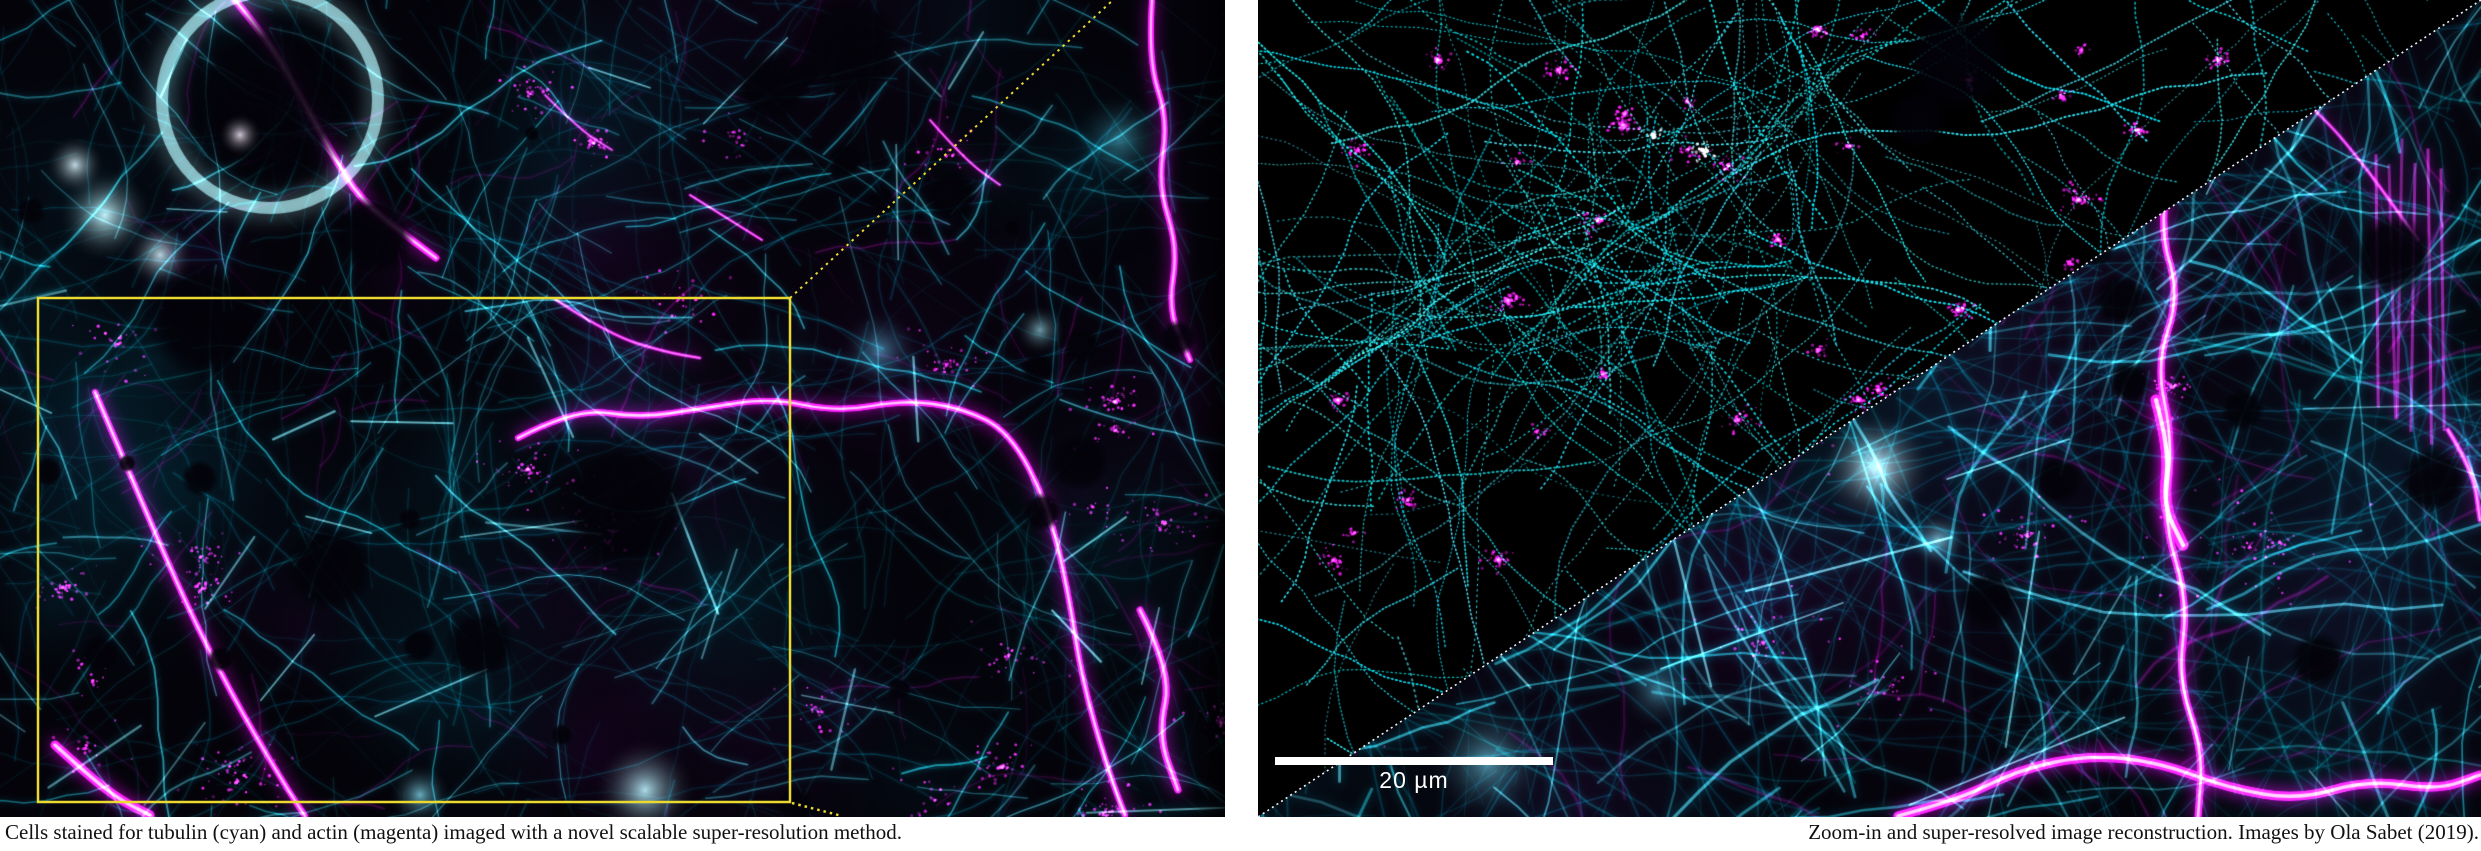 The width and height of the screenshot is (2481, 851). Describe the element at coordinates (1414, 761) in the screenshot. I see `scale-bar` at that location.